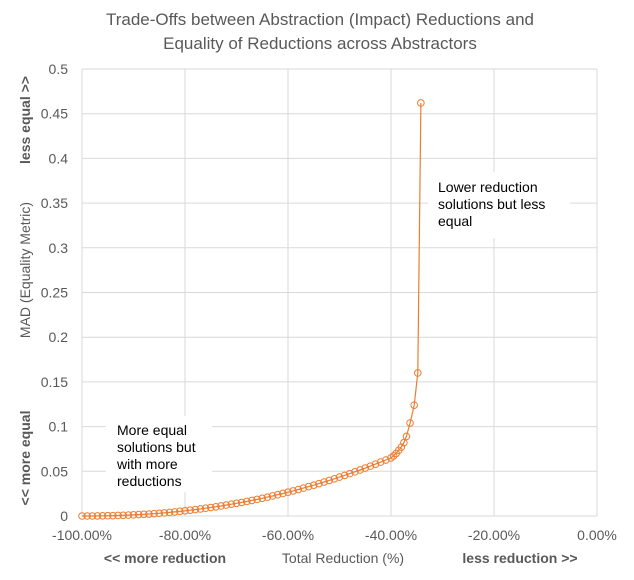 The image size is (634, 580). I want to click on annotation-box-lower-reduction, so click(499, 205).